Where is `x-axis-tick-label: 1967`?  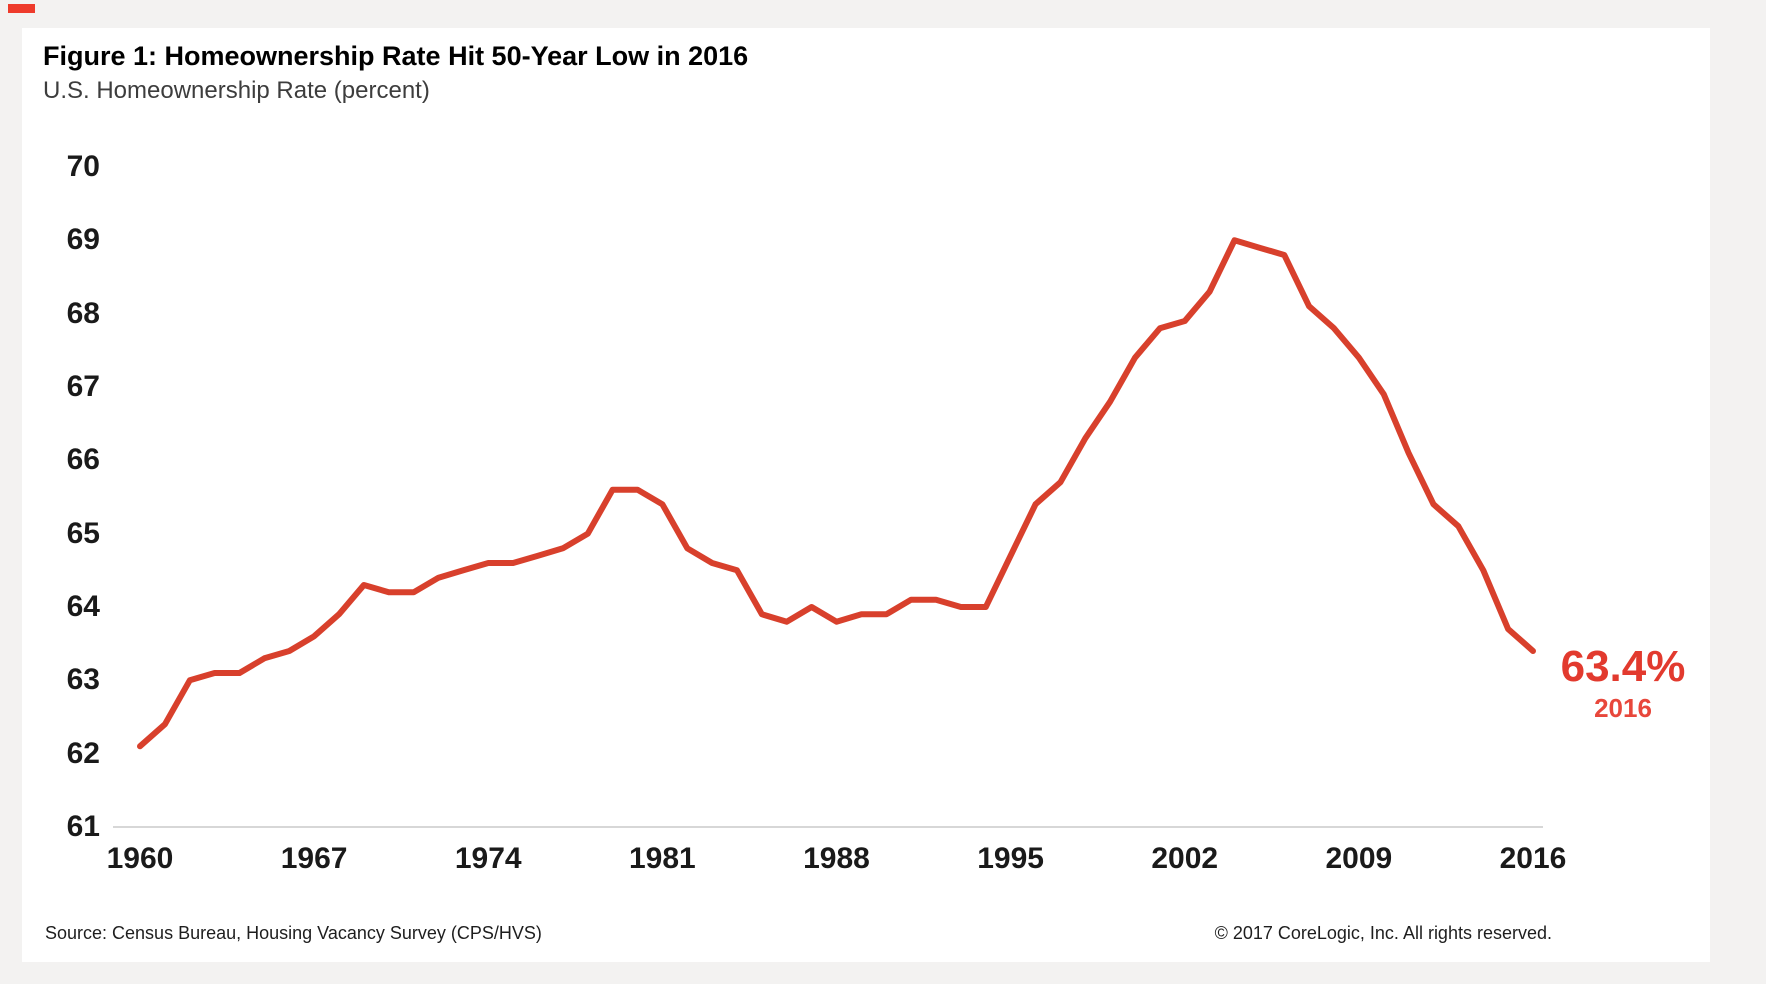 x-axis-tick-label: 1967 is located at coordinates (314, 858).